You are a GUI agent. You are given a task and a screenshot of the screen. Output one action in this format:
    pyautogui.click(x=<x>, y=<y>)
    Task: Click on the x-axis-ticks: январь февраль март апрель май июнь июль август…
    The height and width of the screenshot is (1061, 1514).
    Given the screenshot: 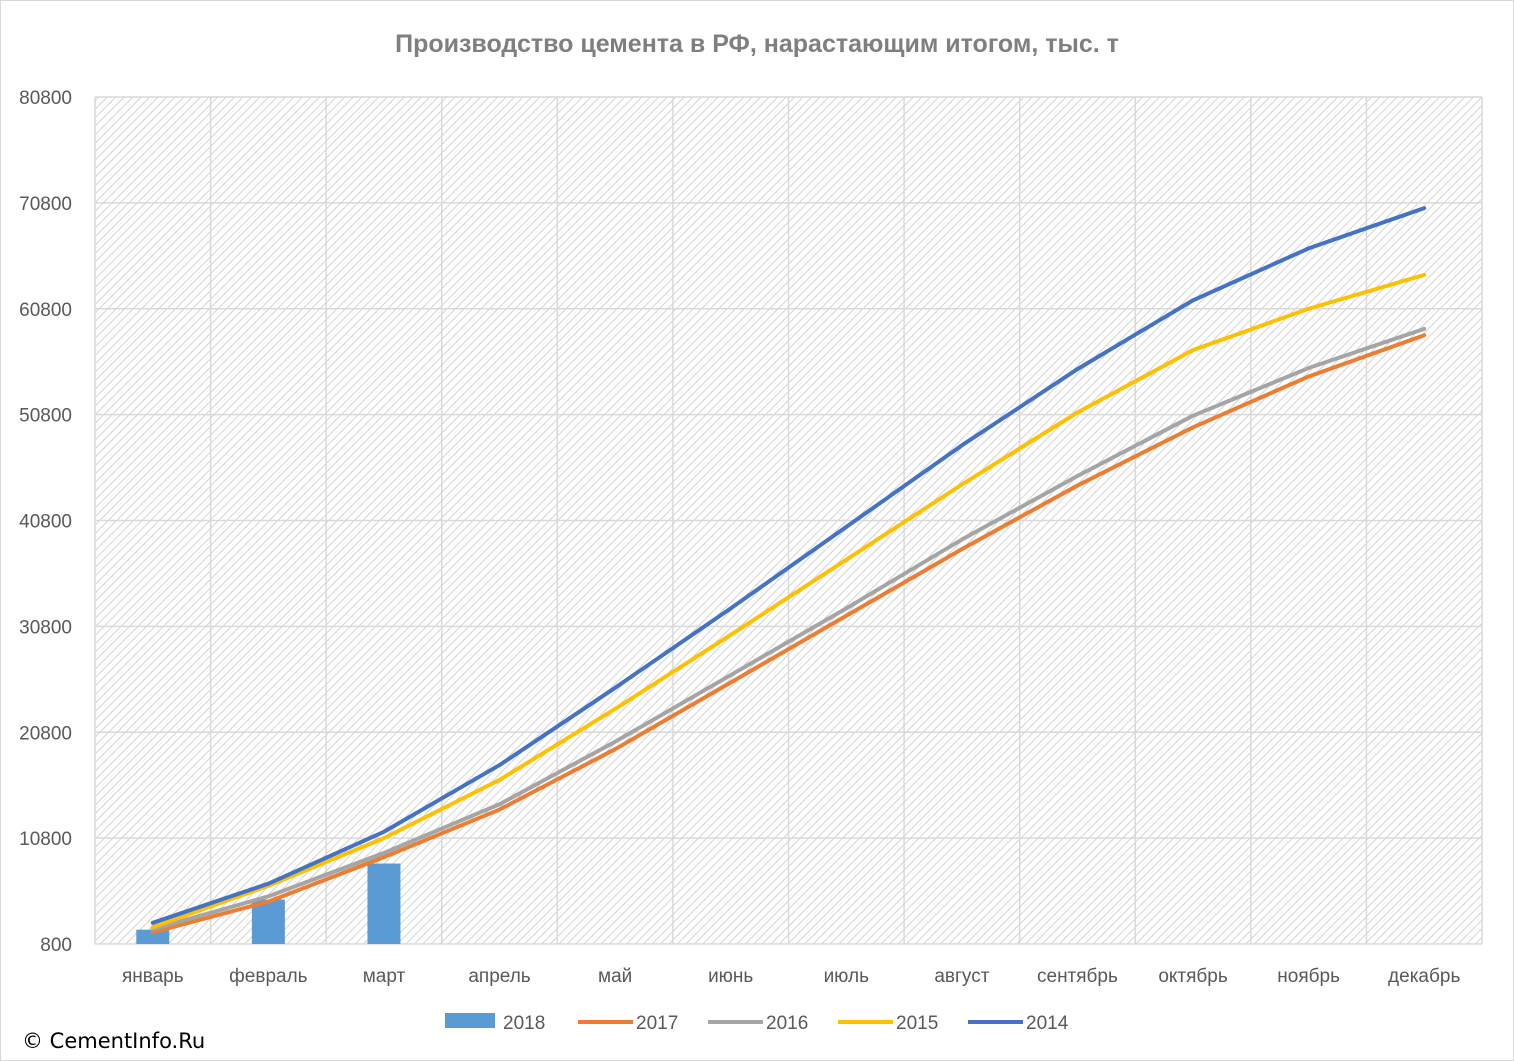 What is the action you would take?
    pyautogui.click(x=791, y=976)
    